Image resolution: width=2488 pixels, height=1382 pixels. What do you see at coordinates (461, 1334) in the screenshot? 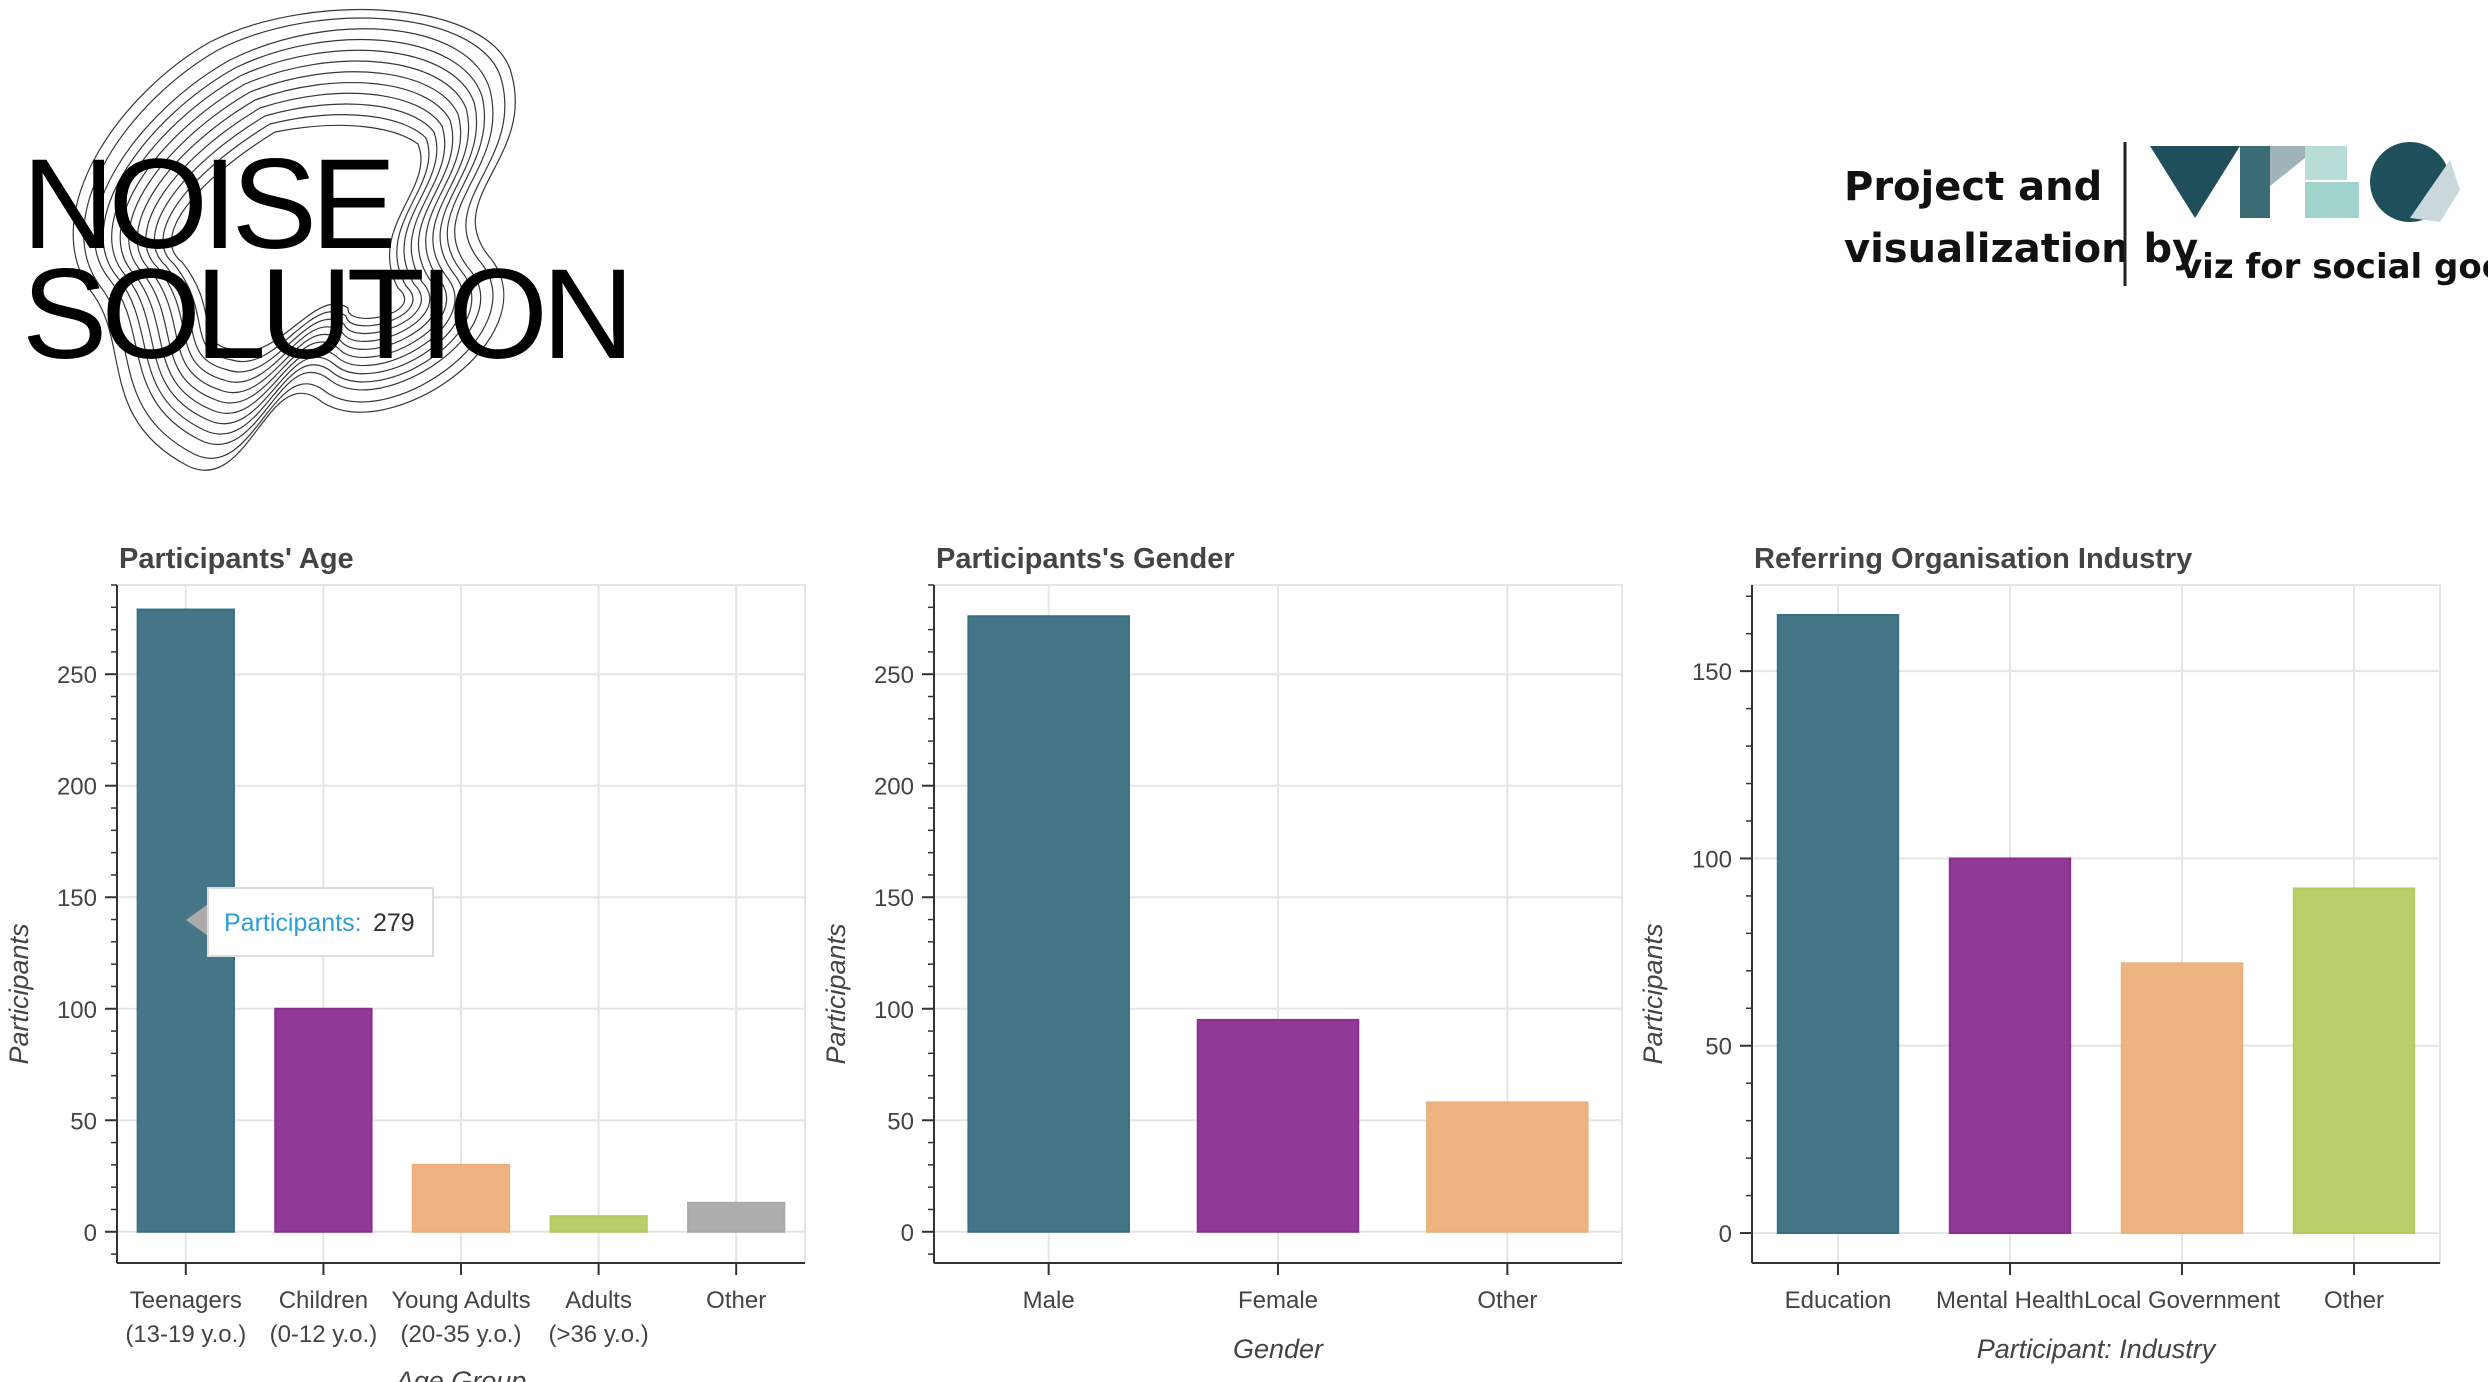
I see `x-tick-label: (20-35 y.o.)` at bounding box center [461, 1334].